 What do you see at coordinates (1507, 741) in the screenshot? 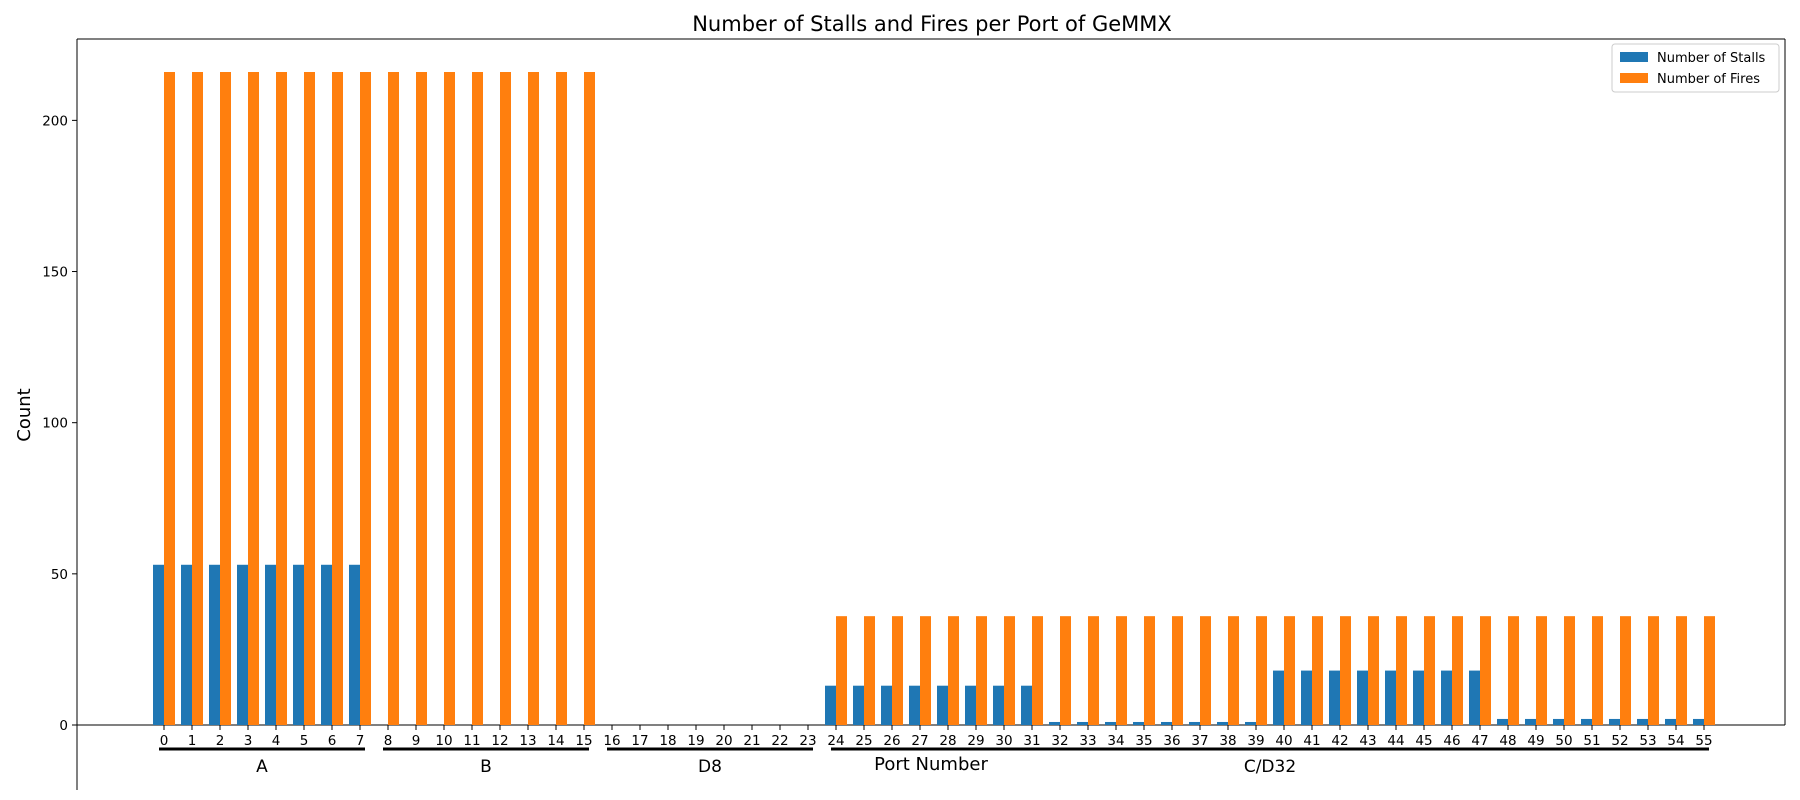
I see `x-tick-label: 48` at bounding box center [1507, 741].